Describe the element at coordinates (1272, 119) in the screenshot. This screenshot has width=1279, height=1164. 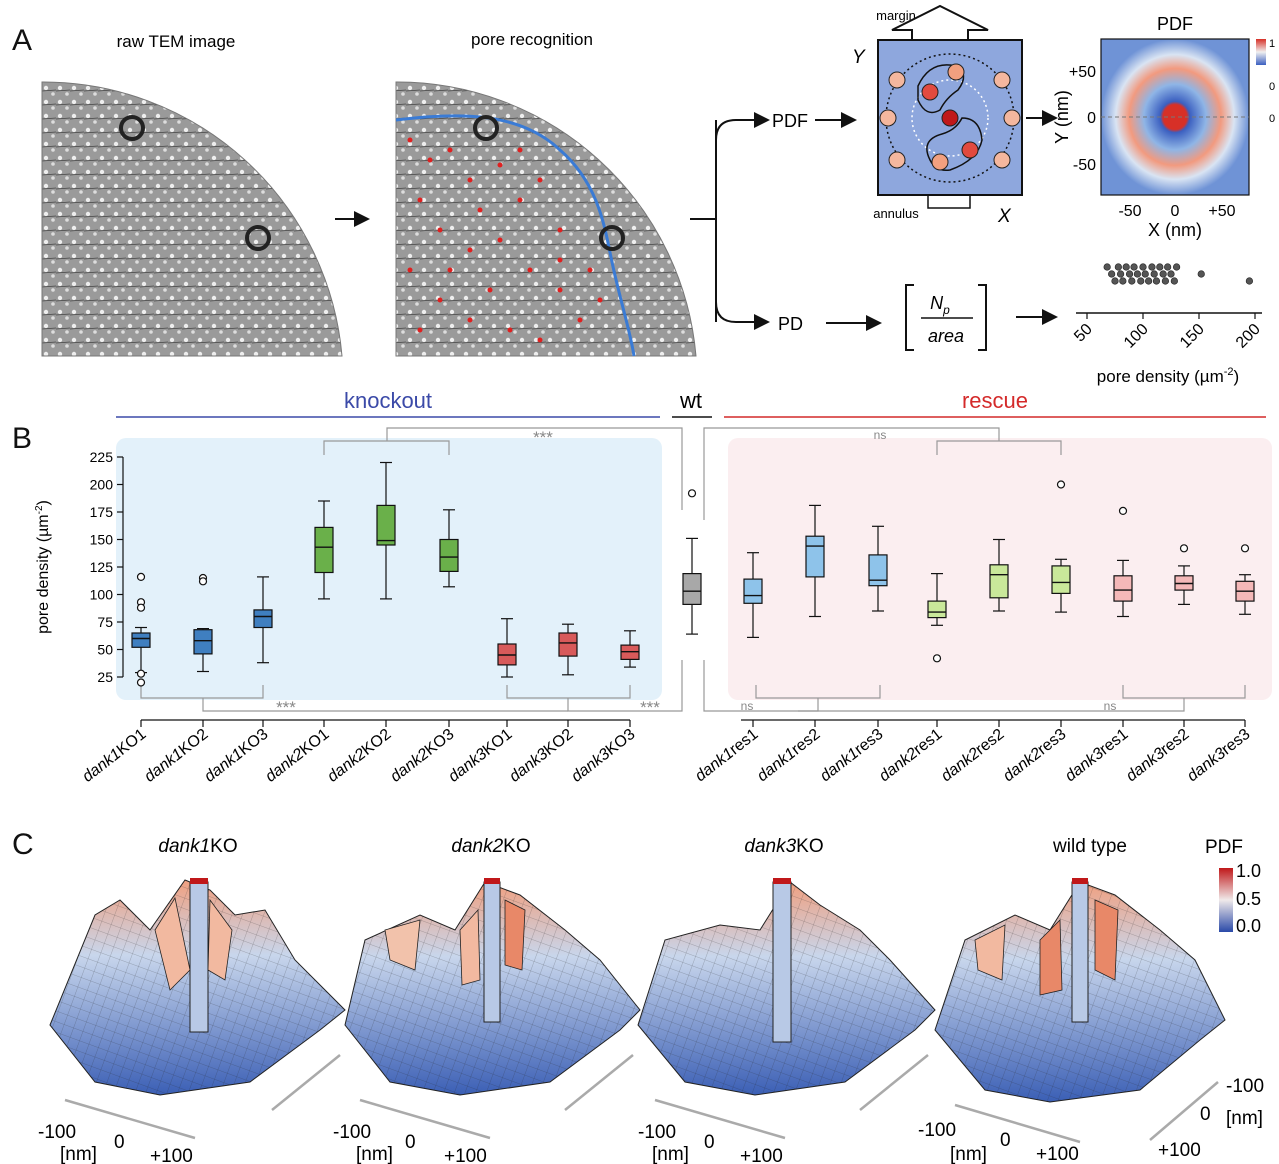
I see `heatmap-cbar-tick-3: 0` at that location.